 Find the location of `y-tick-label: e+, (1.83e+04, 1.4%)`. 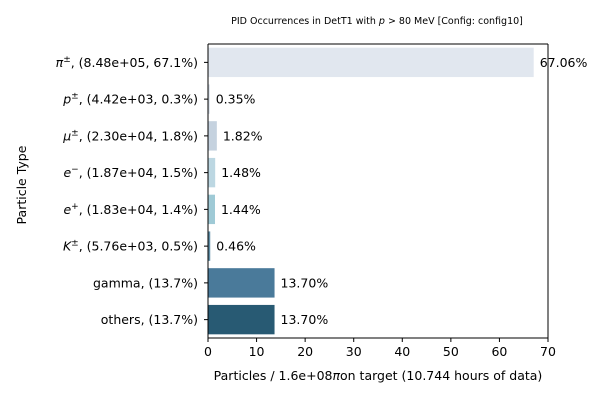

y-tick-label: e+, (1.83e+04, 1.4%) is located at coordinates (130, 209).